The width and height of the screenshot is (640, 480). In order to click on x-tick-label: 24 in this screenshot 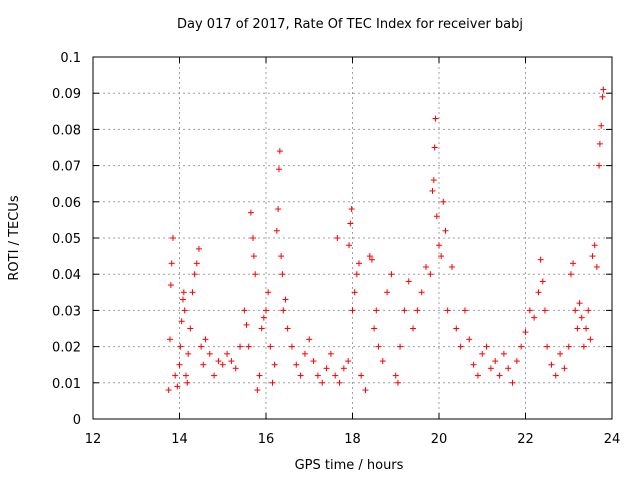, I will do `click(612, 439)`.